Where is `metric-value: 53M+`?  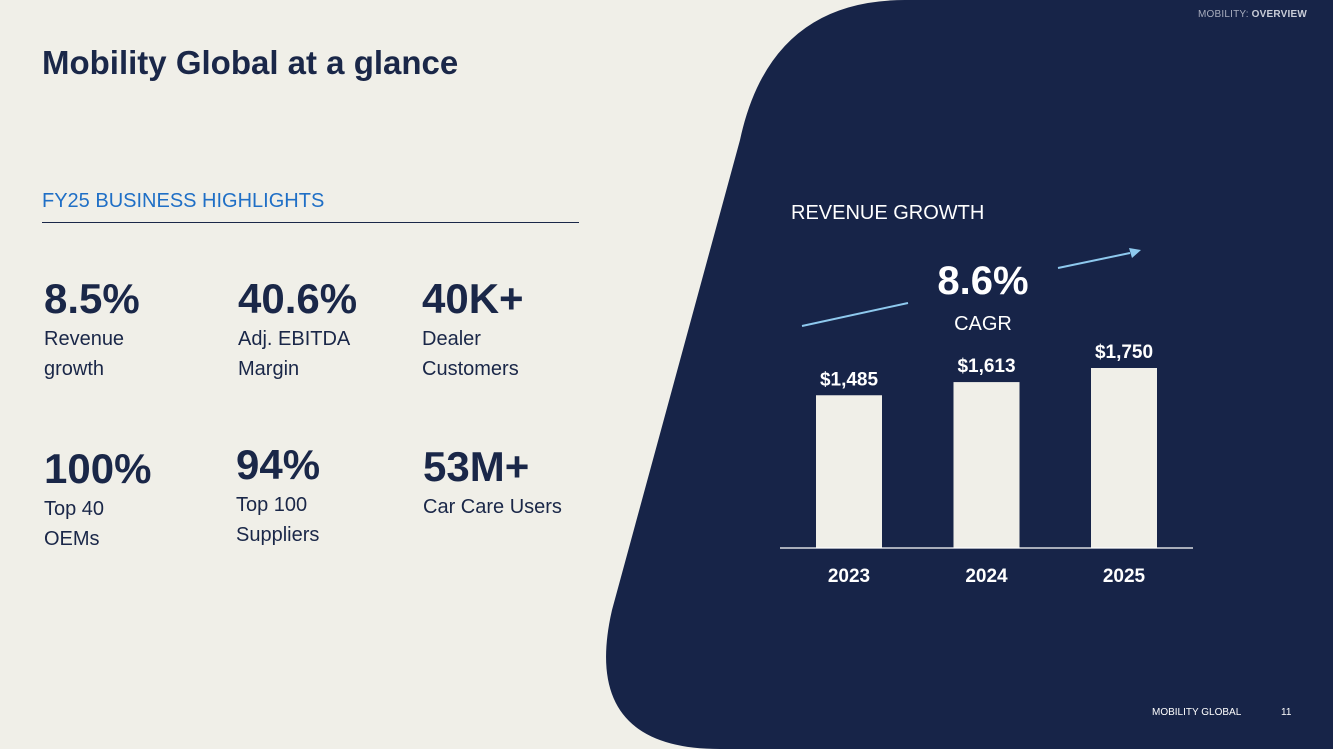
metric-value: 53M+ is located at coordinates (476, 466).